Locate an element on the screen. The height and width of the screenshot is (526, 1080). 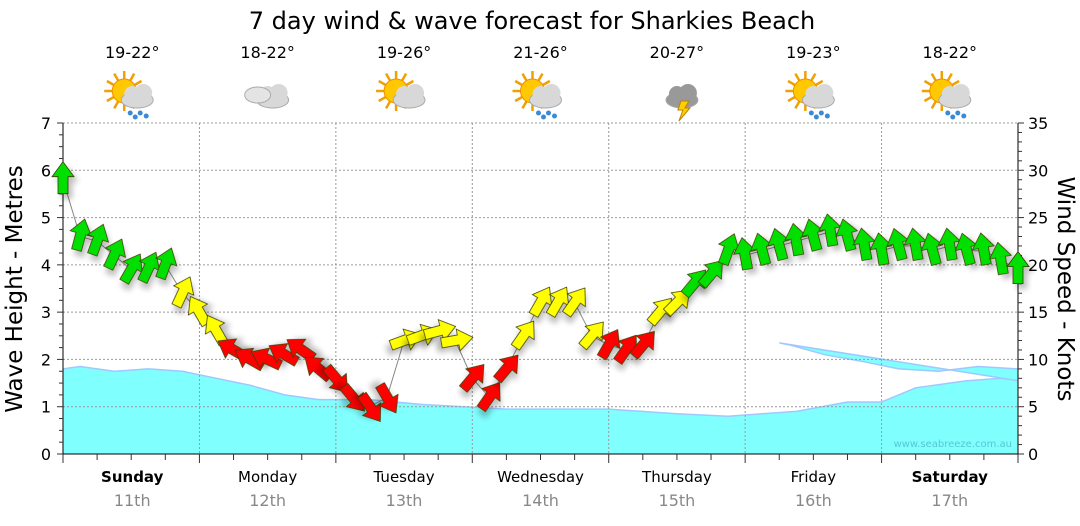
day-name: Sunday is located at coordinates (132, 477).